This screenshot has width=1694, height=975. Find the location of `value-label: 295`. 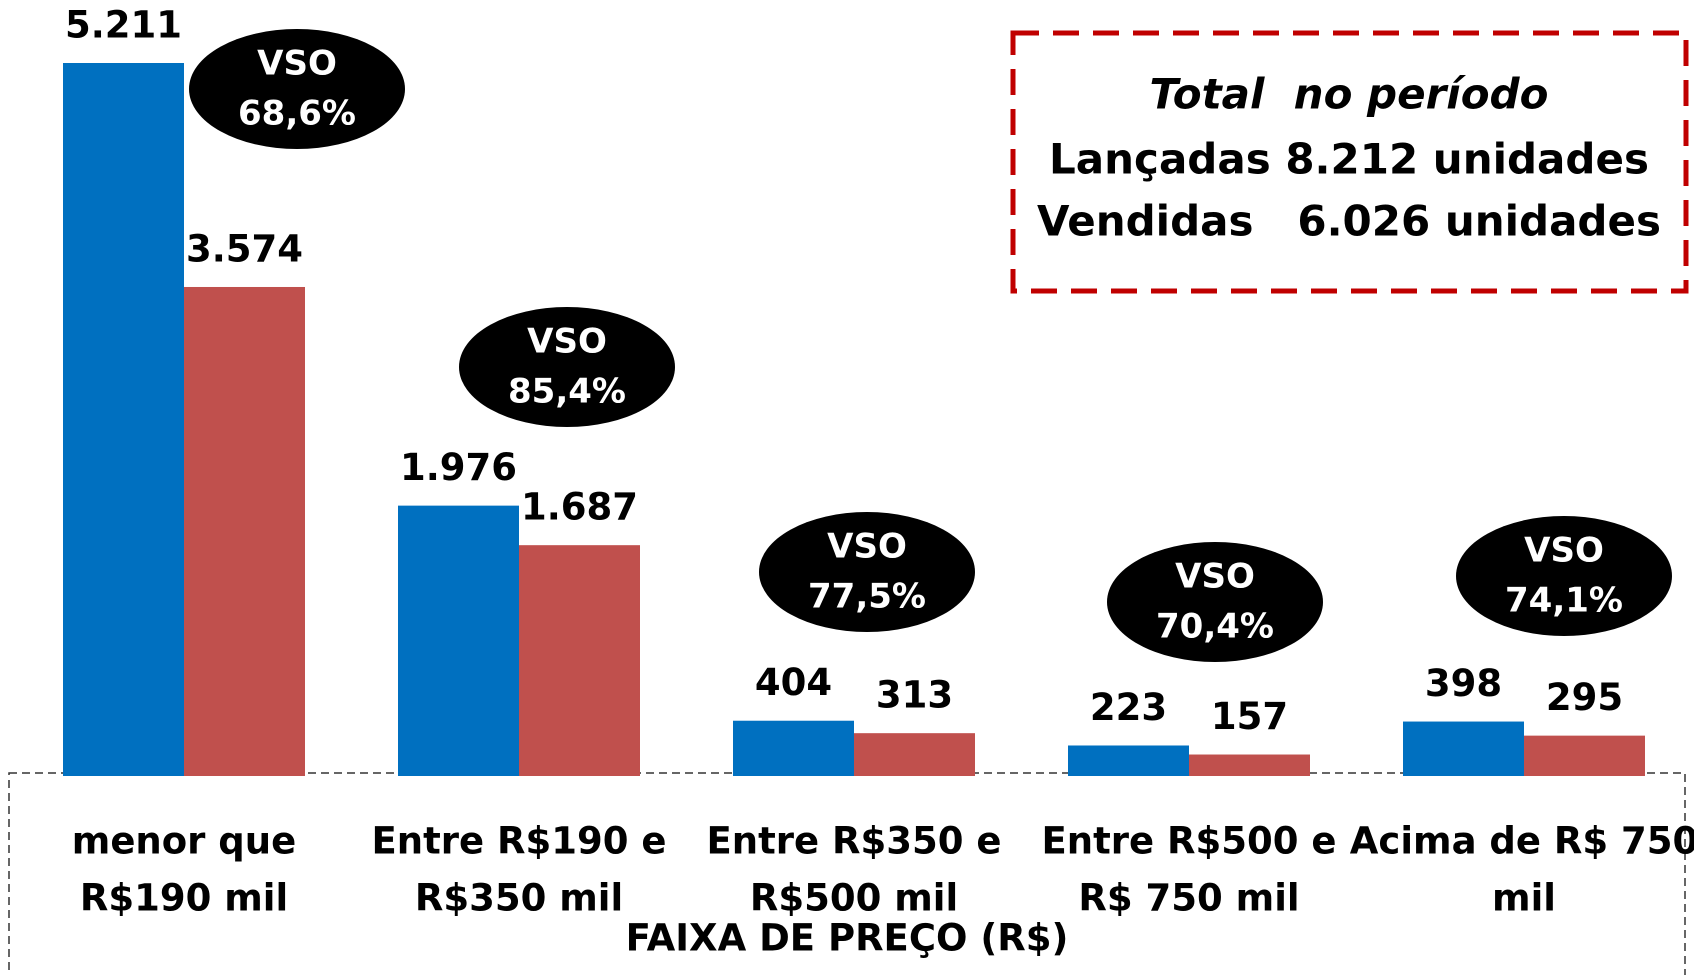

value-label: 295 is located at coordinates (1584, 697).